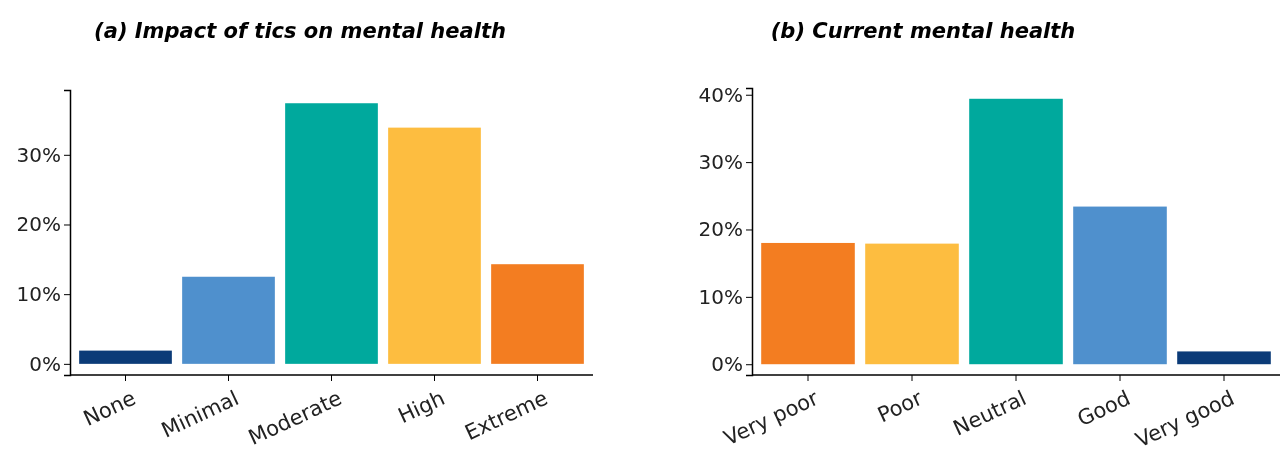 The image size is (1280, 460). What do you see at coordinates (1103, 408) in the screenshot?
I see `x-tick-label: Good` at bounding box center [1103, 408].